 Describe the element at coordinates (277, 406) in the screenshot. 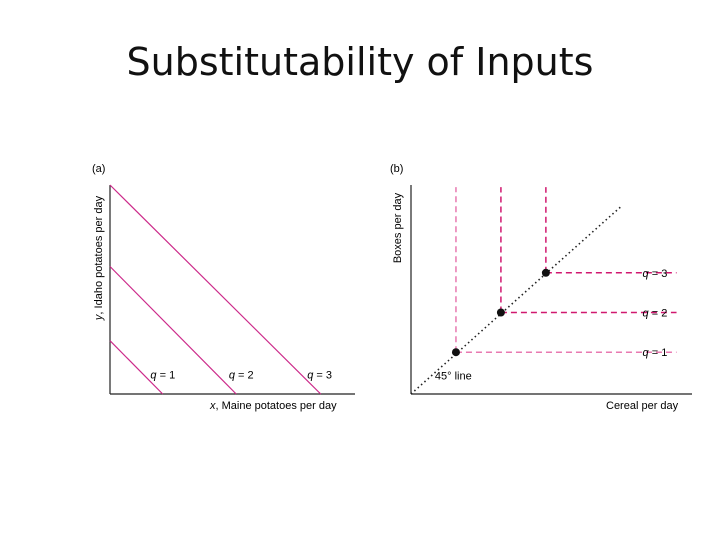

I see `panel-a-xlabel-rest: , Maine potatoes per day` at that location.